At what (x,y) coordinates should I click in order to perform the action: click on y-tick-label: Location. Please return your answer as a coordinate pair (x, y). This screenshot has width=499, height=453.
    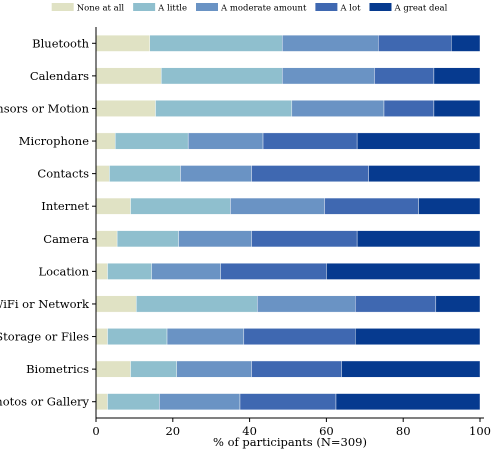
    Looking at the image, I should click on (64, 271).